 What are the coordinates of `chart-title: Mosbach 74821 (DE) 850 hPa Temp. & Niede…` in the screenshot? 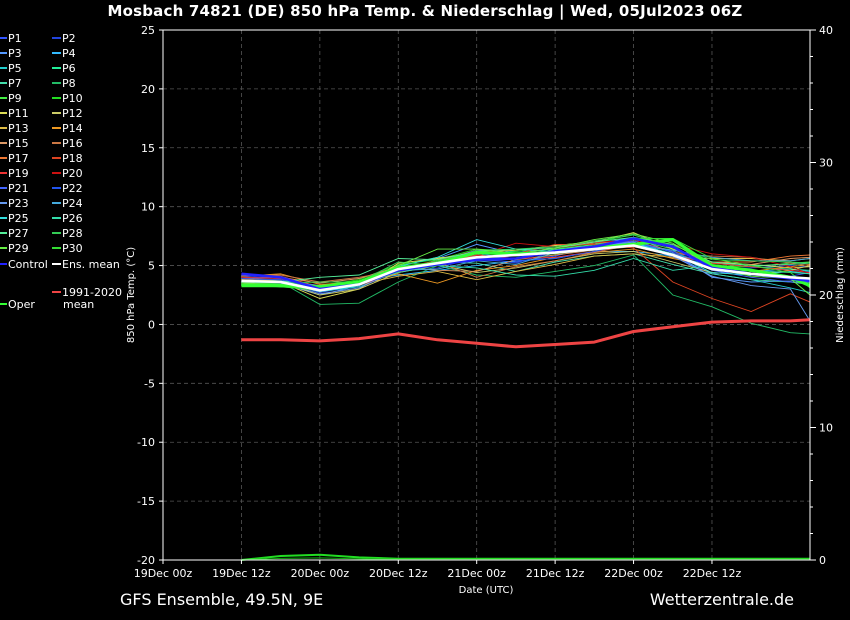 It's located at (425, 11).